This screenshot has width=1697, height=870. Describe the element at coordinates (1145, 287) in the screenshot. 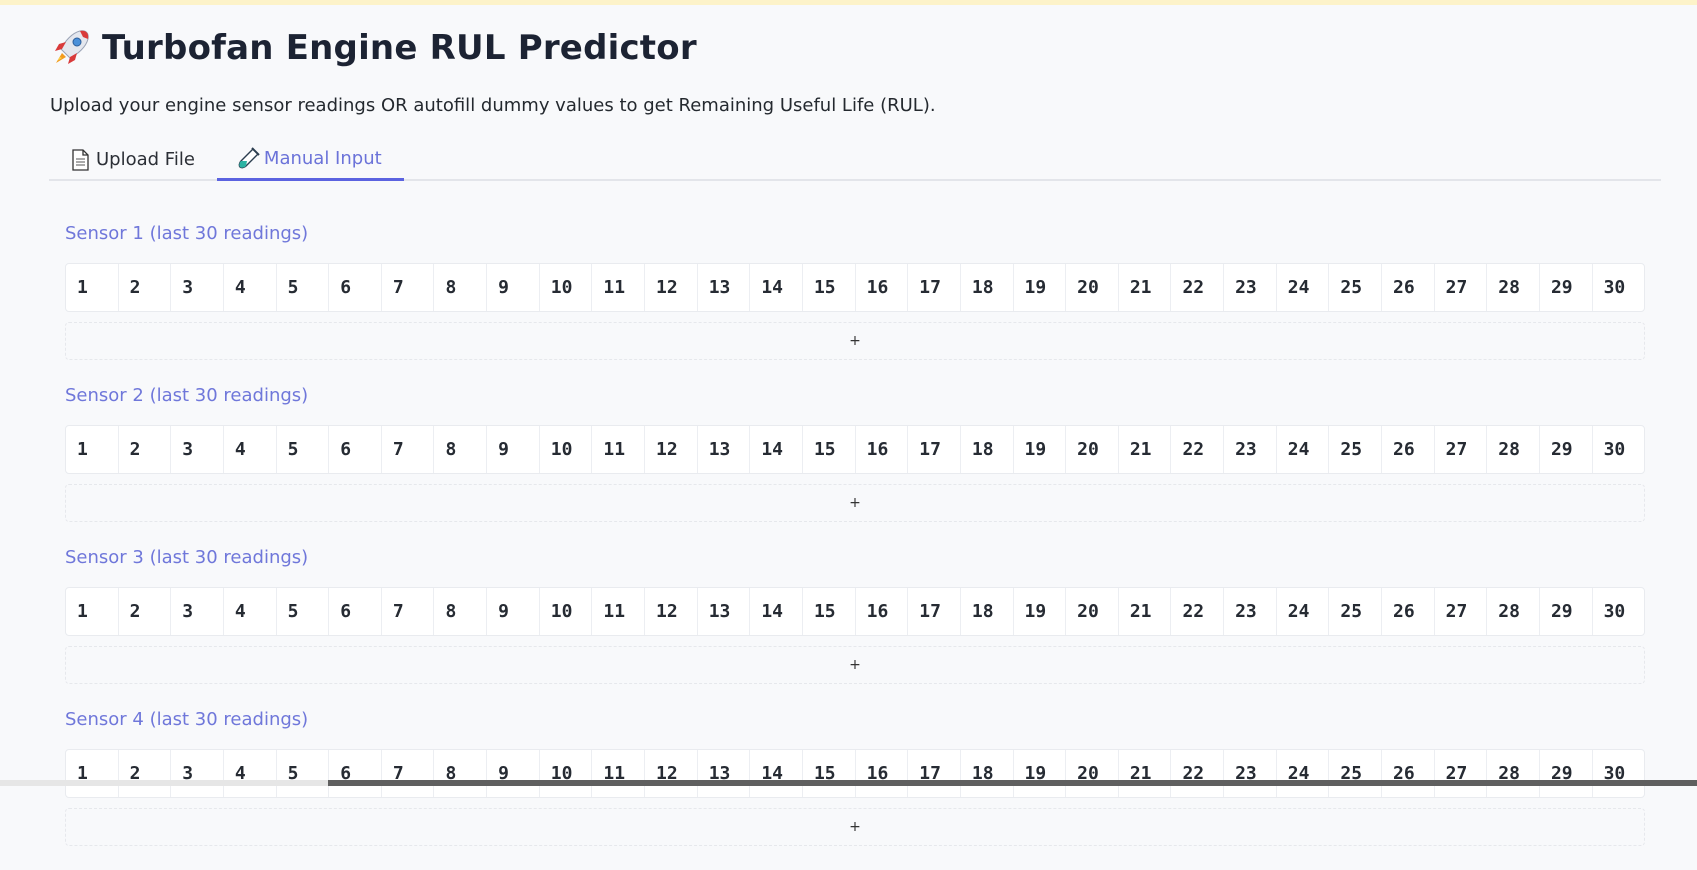

I see `reading-input: 21` at that location.